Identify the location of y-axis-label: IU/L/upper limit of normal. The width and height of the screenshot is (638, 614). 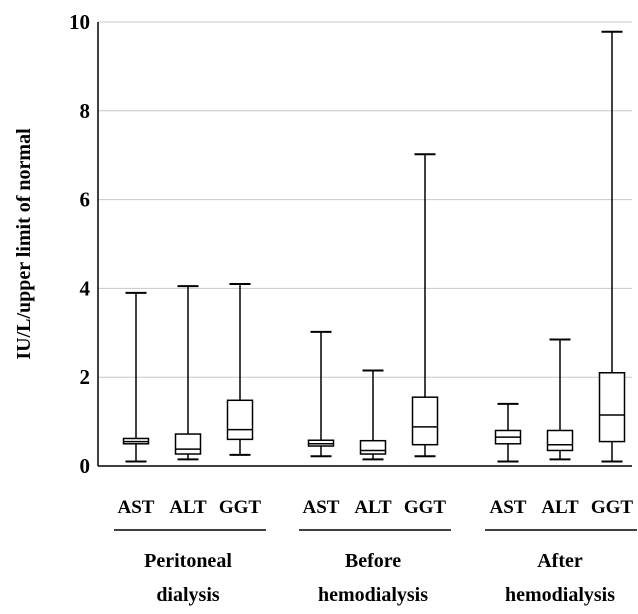
(24, 244).